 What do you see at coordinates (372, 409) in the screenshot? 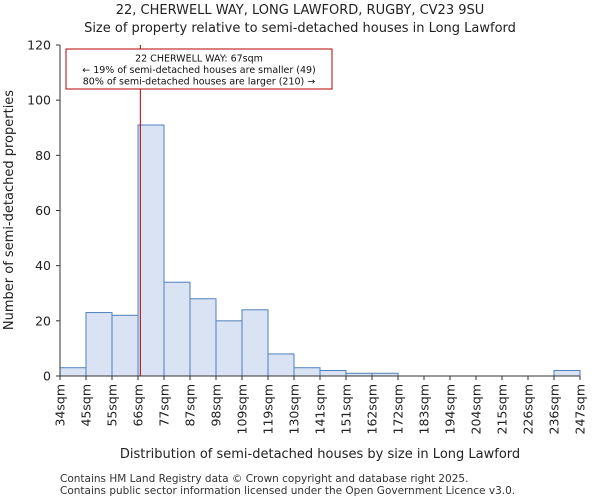
I see `x-tick-label: 162sqm` at bounding box center [372, 409].